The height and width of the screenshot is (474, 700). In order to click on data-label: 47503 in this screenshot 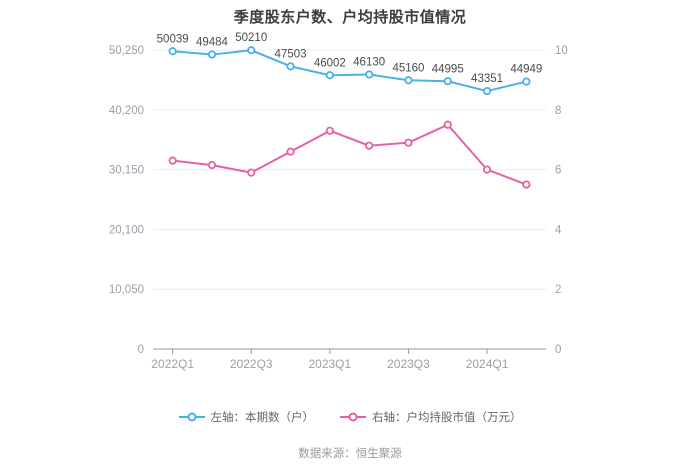, I will do `click(291, 54)`.